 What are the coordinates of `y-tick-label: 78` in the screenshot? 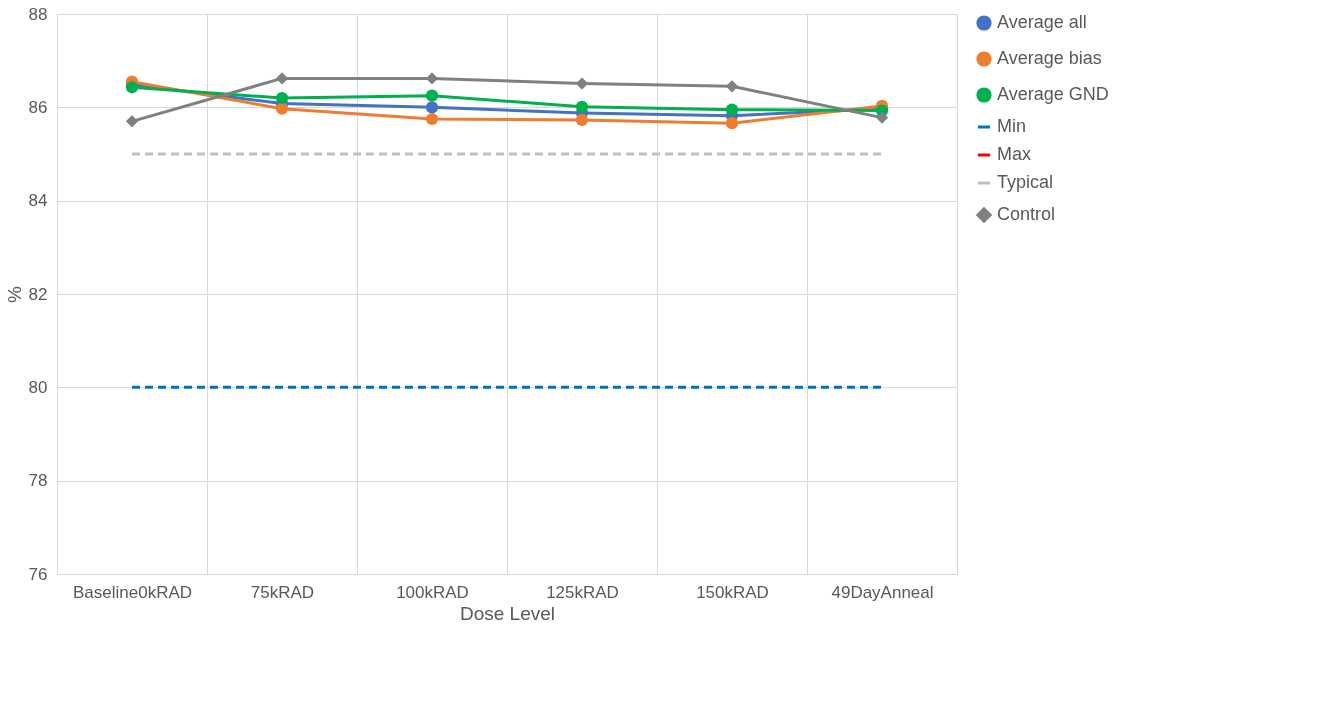 It's located at (38, 481).